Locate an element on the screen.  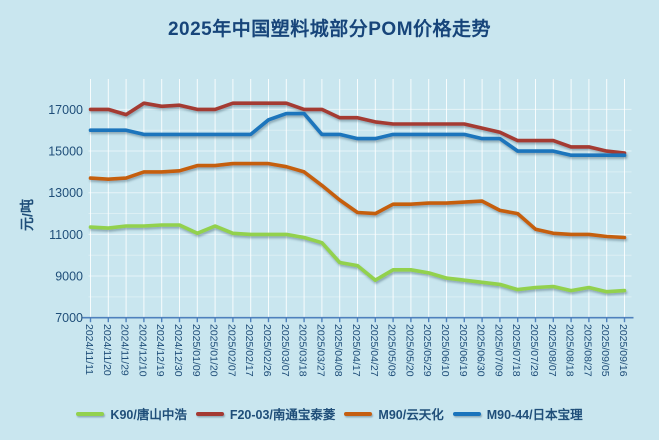
x-tick-label: 2025/09/16 is located at coordinates (623, 350).